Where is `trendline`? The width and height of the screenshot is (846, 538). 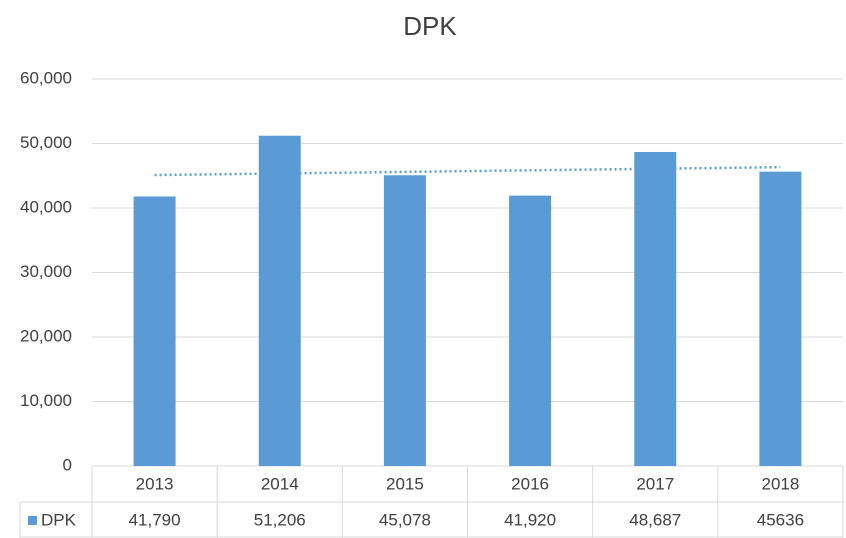 trendline is located at coordinates (467, 171).